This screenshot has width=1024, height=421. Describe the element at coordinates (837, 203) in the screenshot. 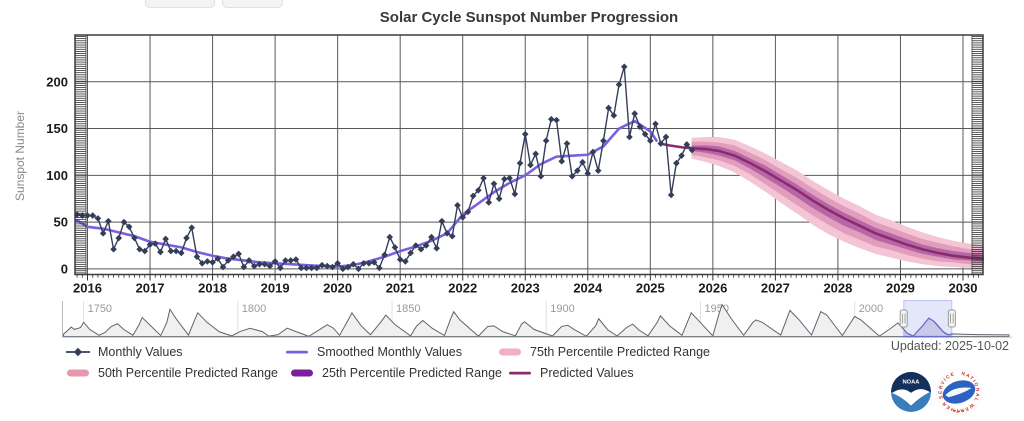

I see `band-25th` at that location.